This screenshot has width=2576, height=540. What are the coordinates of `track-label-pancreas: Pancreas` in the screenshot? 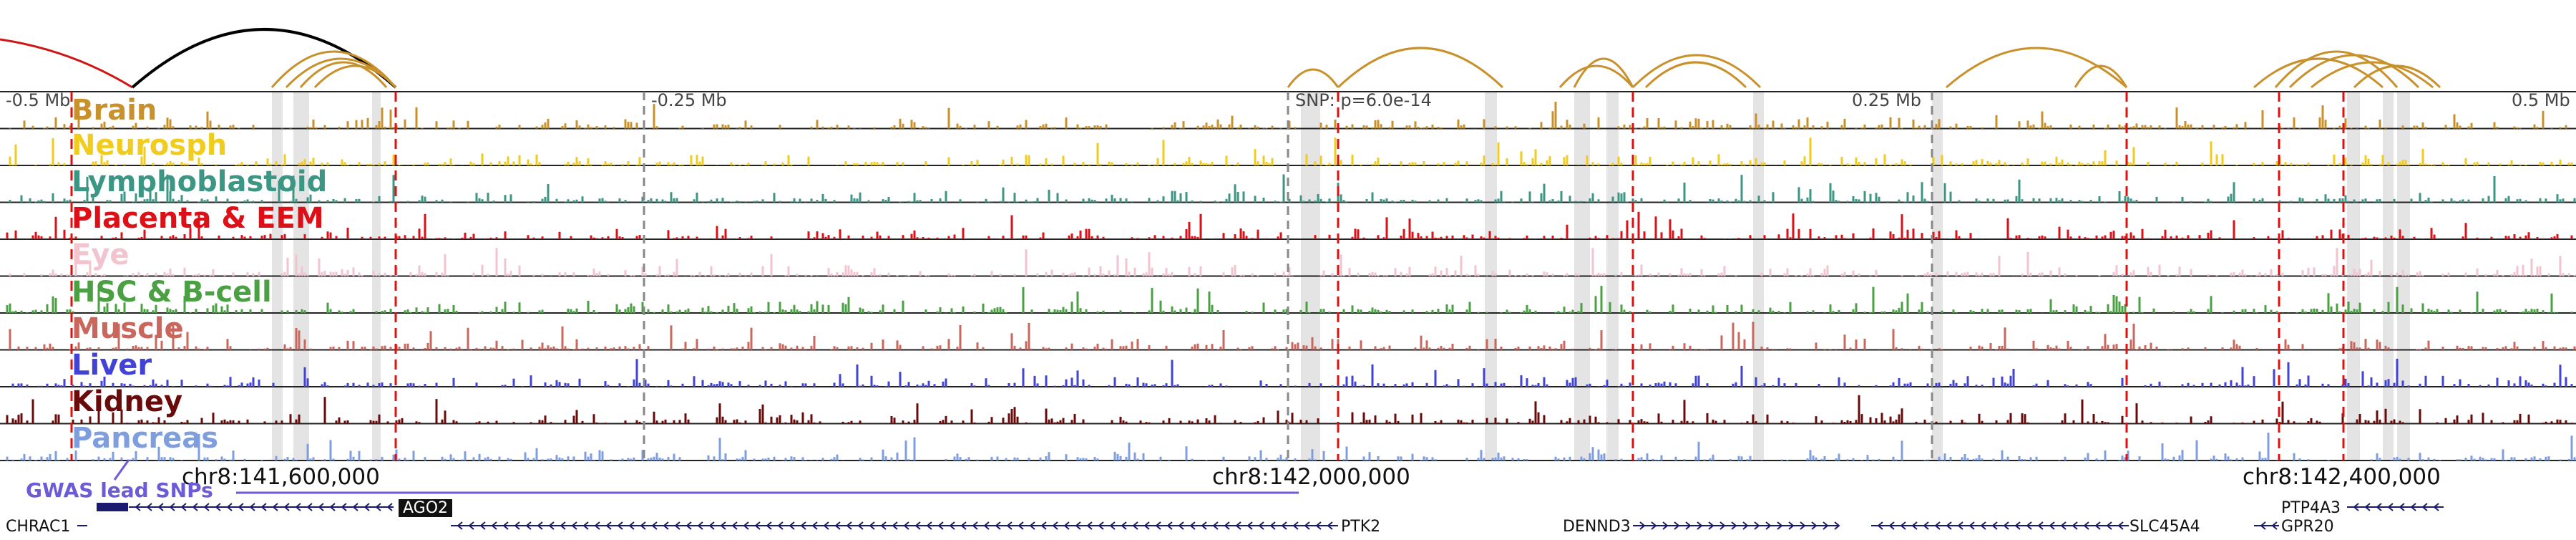 It's located at (145, 439).